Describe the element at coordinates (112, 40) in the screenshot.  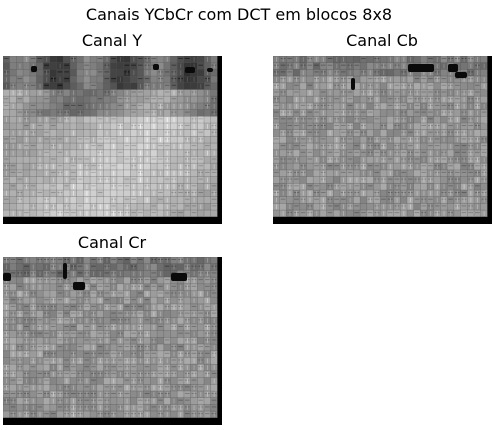
I see `panel-title-y: Canal Y` at that location.